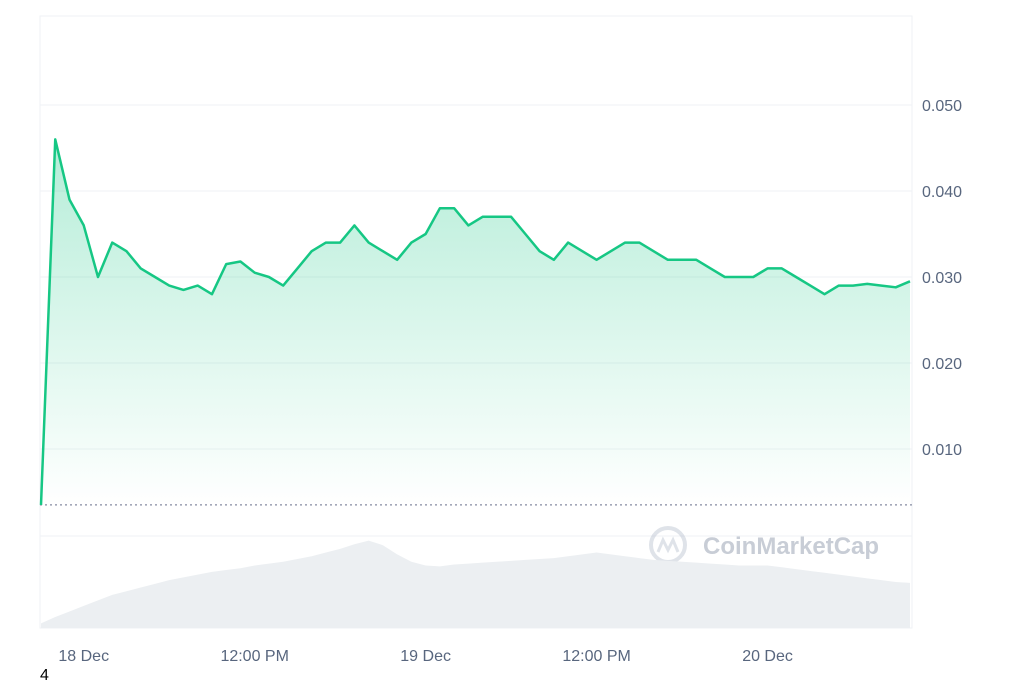 Image resolution: width=1024 pixels, height=683 pixels. I want to click on x-tick-label: 18 Dec, so click(83, 656).